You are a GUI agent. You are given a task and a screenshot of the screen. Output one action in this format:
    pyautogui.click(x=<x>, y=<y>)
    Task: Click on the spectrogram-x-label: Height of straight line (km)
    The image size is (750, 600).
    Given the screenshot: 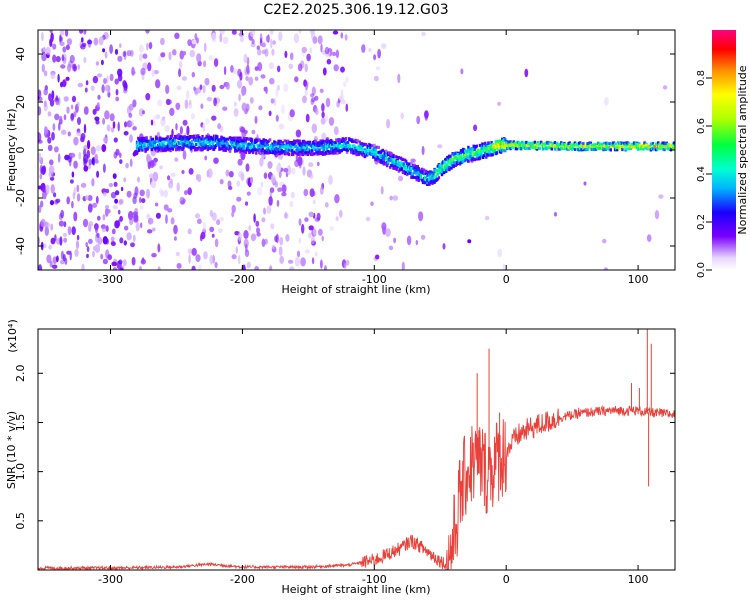 What is the action you would take?
    pyautogui.click(x=355, y=289)
    